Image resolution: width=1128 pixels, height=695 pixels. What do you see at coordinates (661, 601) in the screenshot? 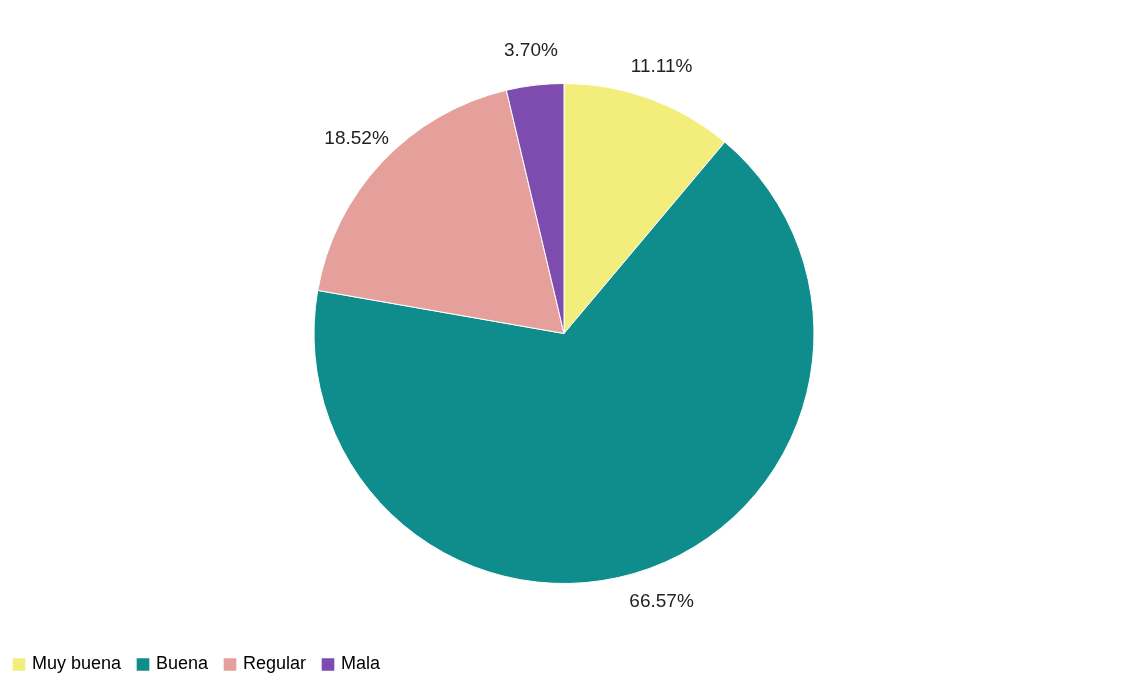
I see `data-label: 66.57%` at bounding box center [661, 601].